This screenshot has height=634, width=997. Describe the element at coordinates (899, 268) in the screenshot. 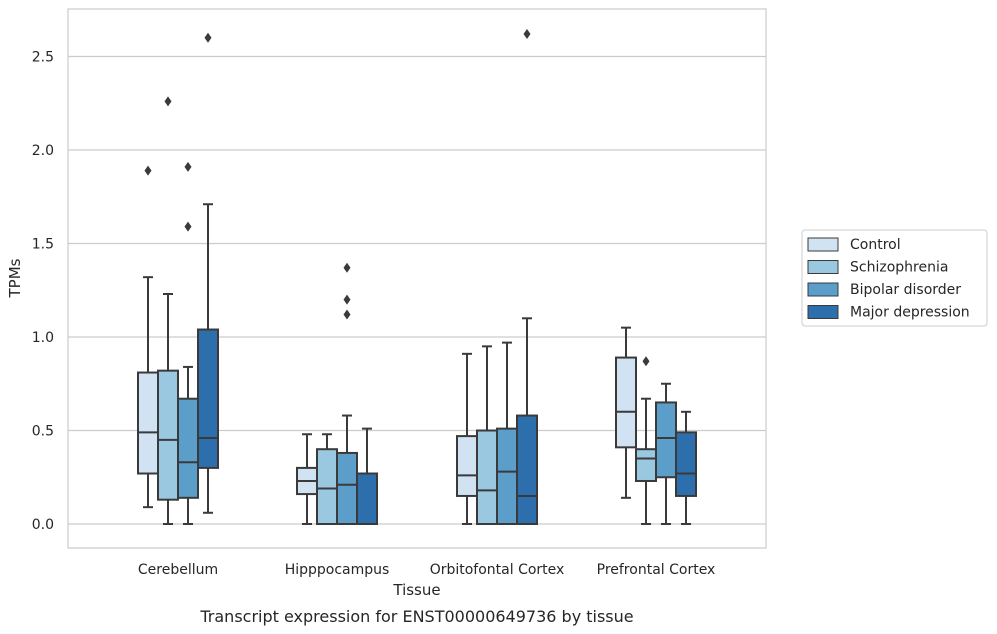

I see `legend-label: Schizophrenia` at that location.